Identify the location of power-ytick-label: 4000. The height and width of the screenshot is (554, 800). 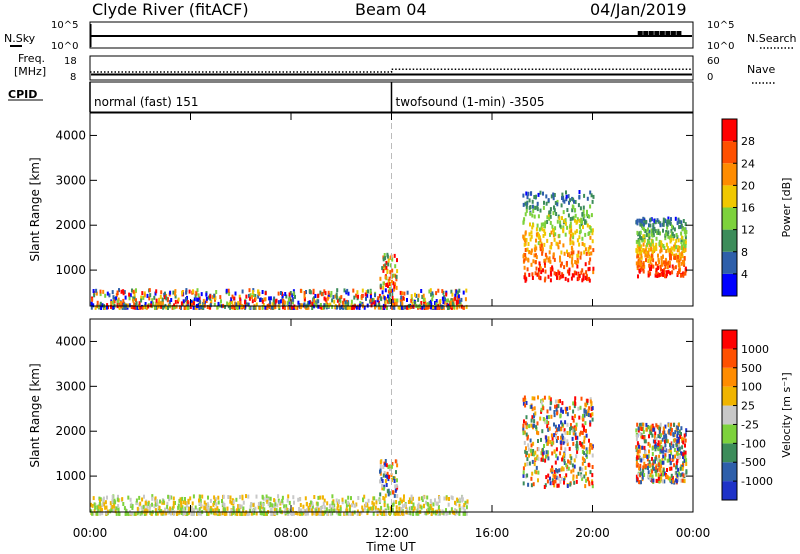
(70, 135).